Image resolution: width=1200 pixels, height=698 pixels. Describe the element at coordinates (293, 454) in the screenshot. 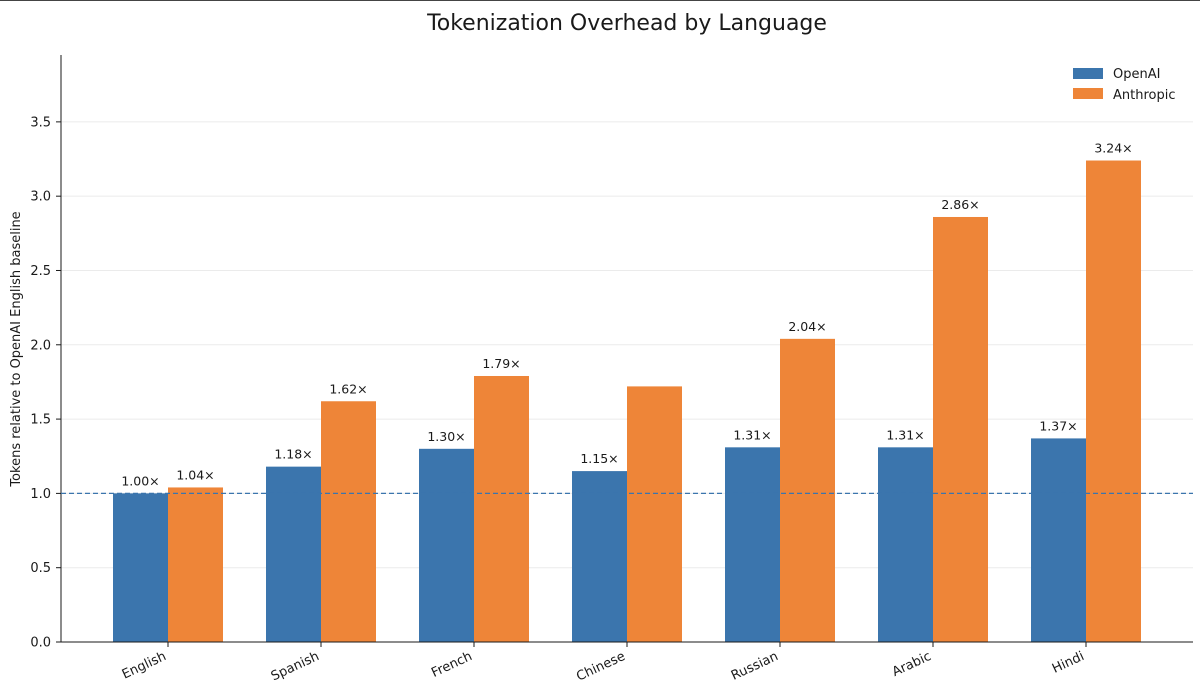

I see `value-label-openai-spanish: 1.18×` at that location.